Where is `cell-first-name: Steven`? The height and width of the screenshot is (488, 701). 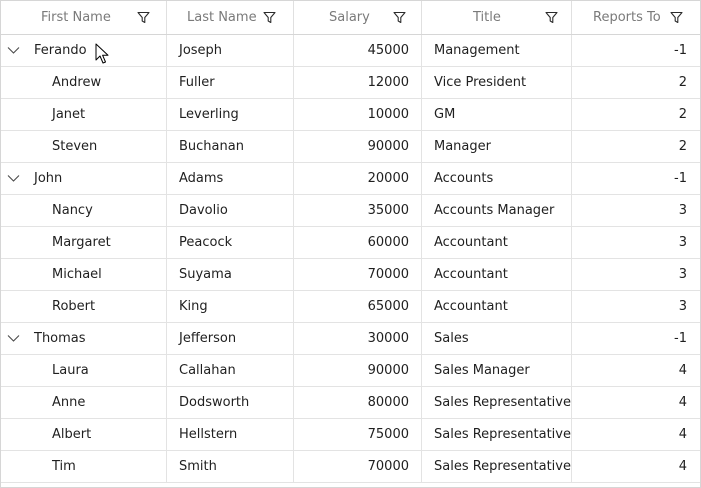
cell-first-name: Steven is located at coordinates (84, 146).